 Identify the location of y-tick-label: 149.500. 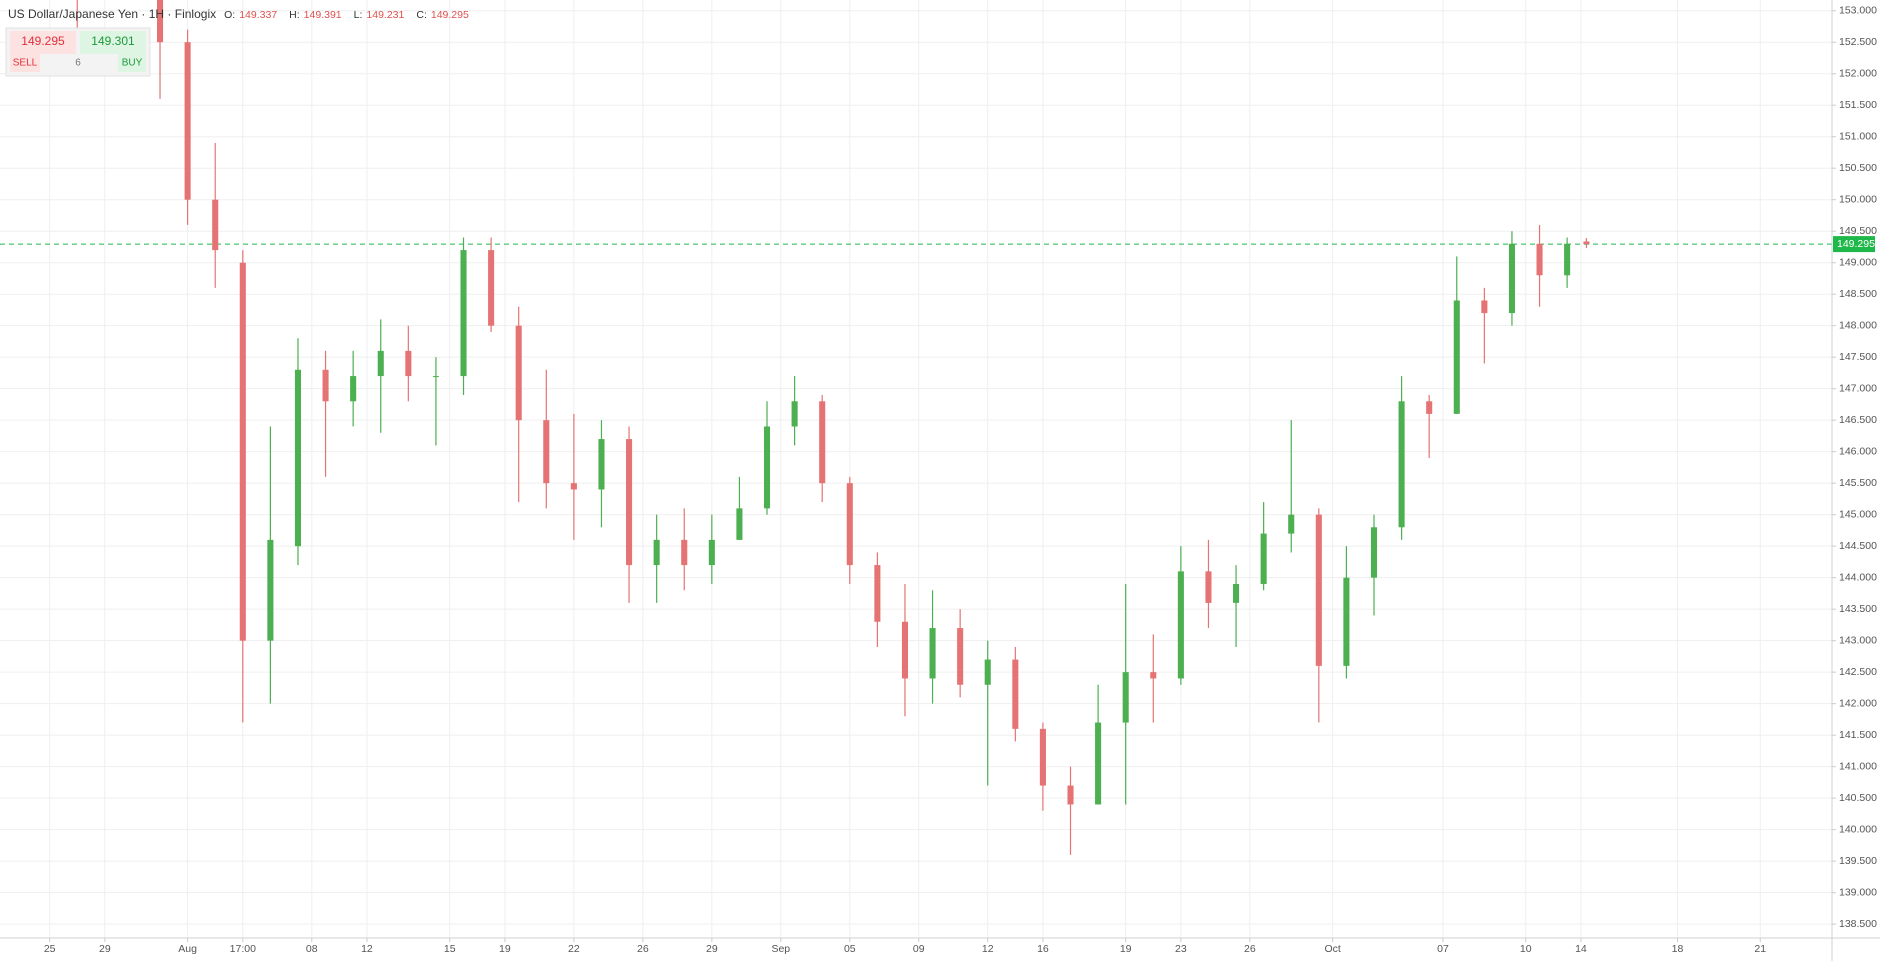
(1858, 231).